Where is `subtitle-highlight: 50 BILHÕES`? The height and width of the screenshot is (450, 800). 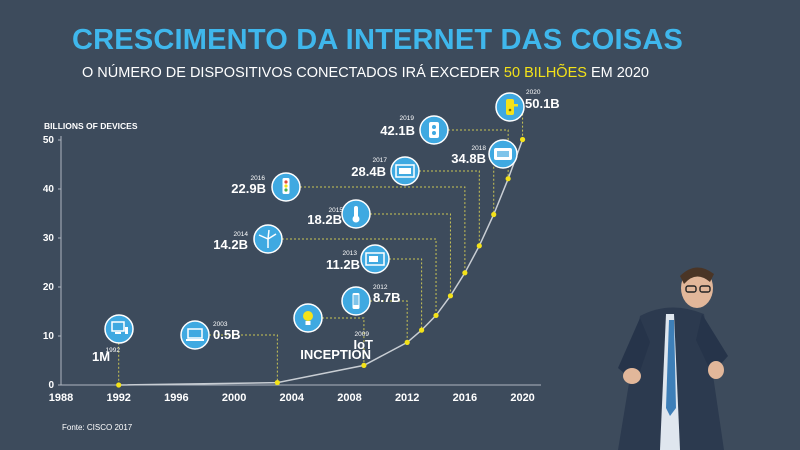
subtitle-highlight: 50 BILHÕES is located at coordinates (545, 73).